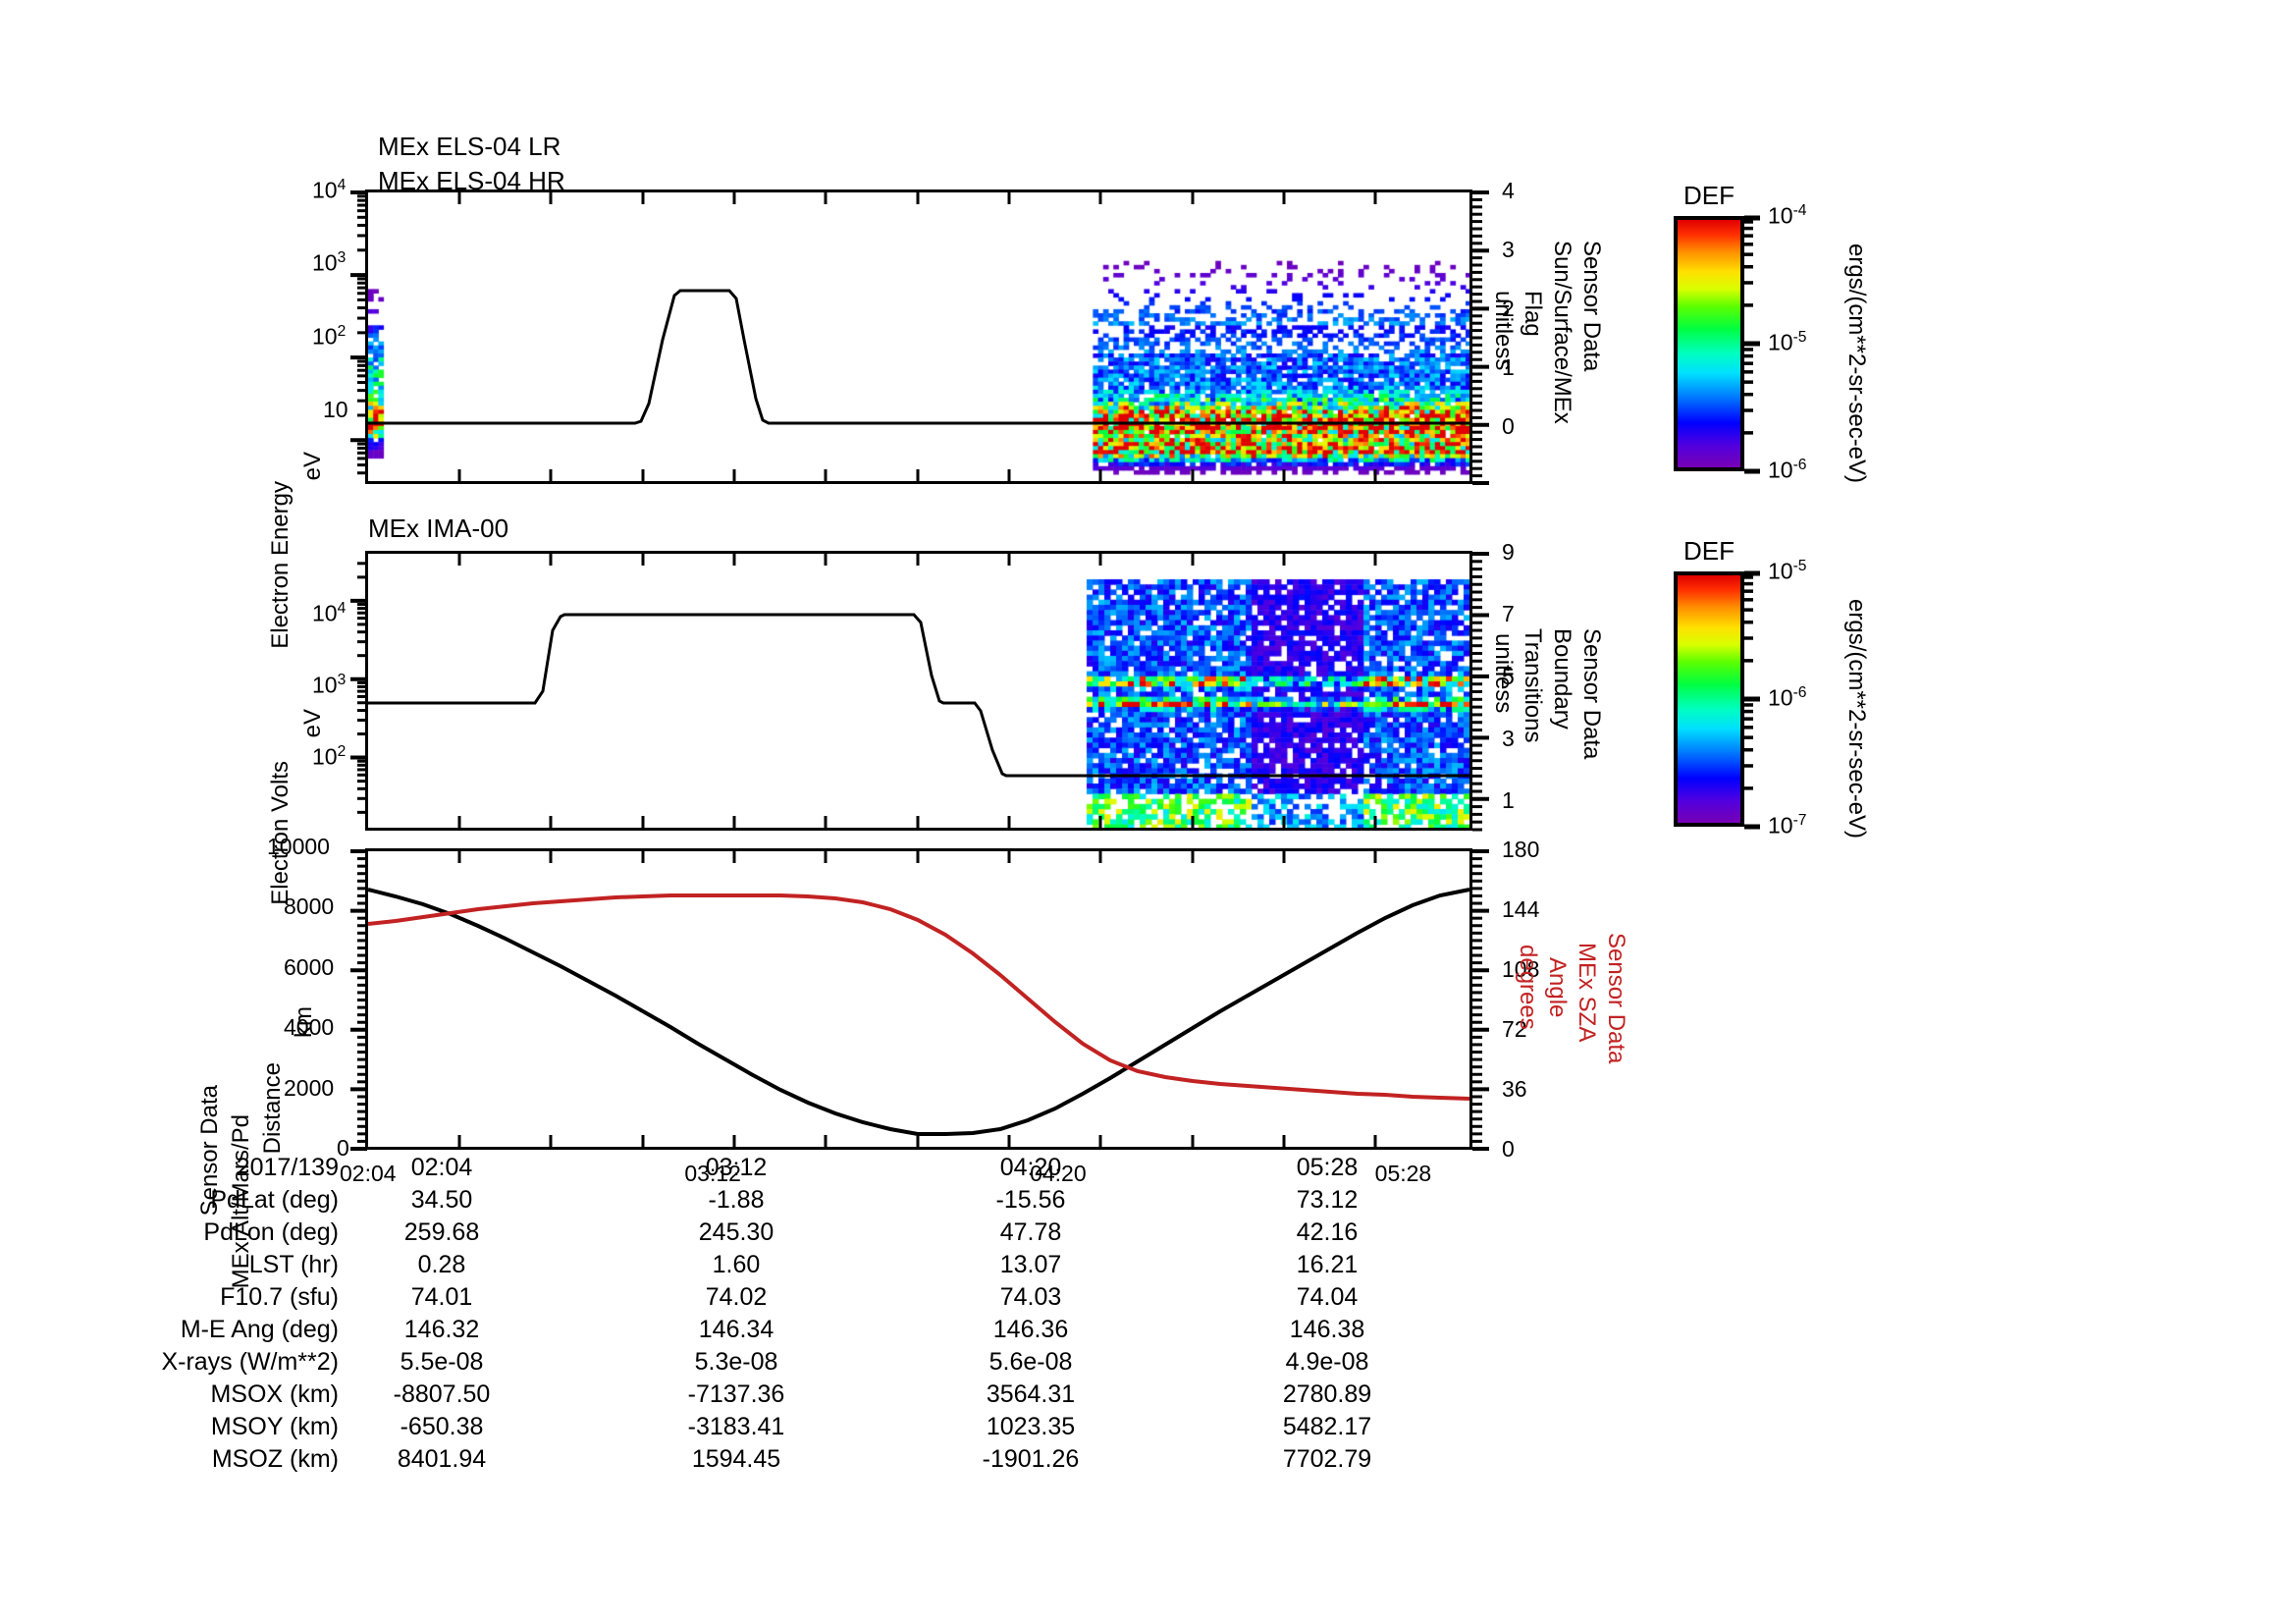 This screenshot has height=1623, width=2296. Describe the element at coordinates (1327, 1394) in the screenshot. I see `table-cell: 2780.89` at that location.